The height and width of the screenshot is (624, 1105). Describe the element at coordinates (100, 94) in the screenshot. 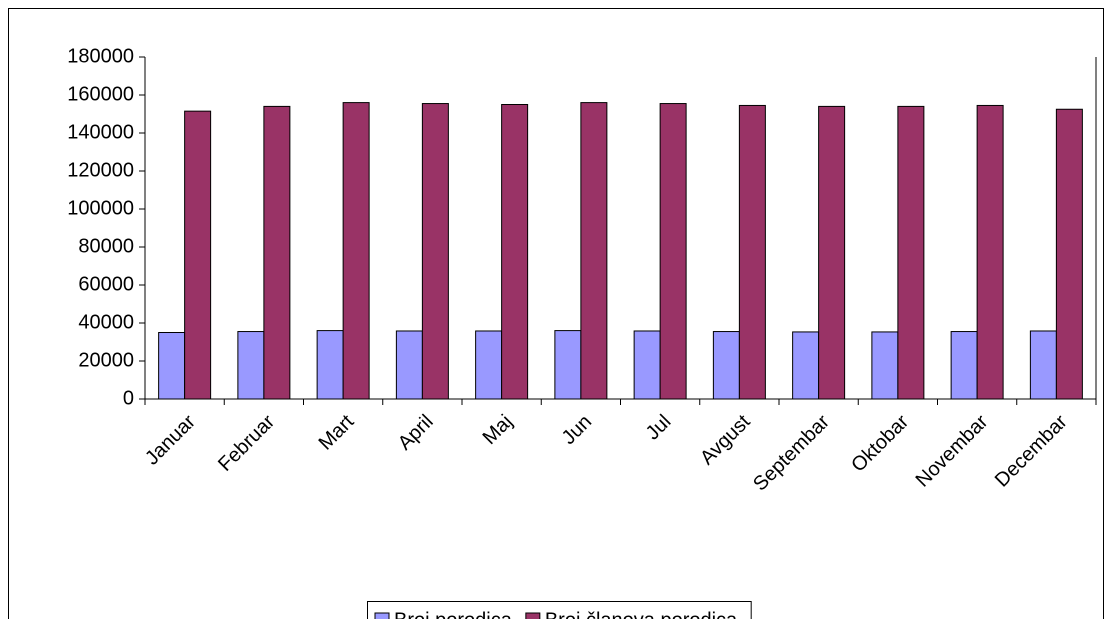

I see `y-tick-label: 160000` at that location.